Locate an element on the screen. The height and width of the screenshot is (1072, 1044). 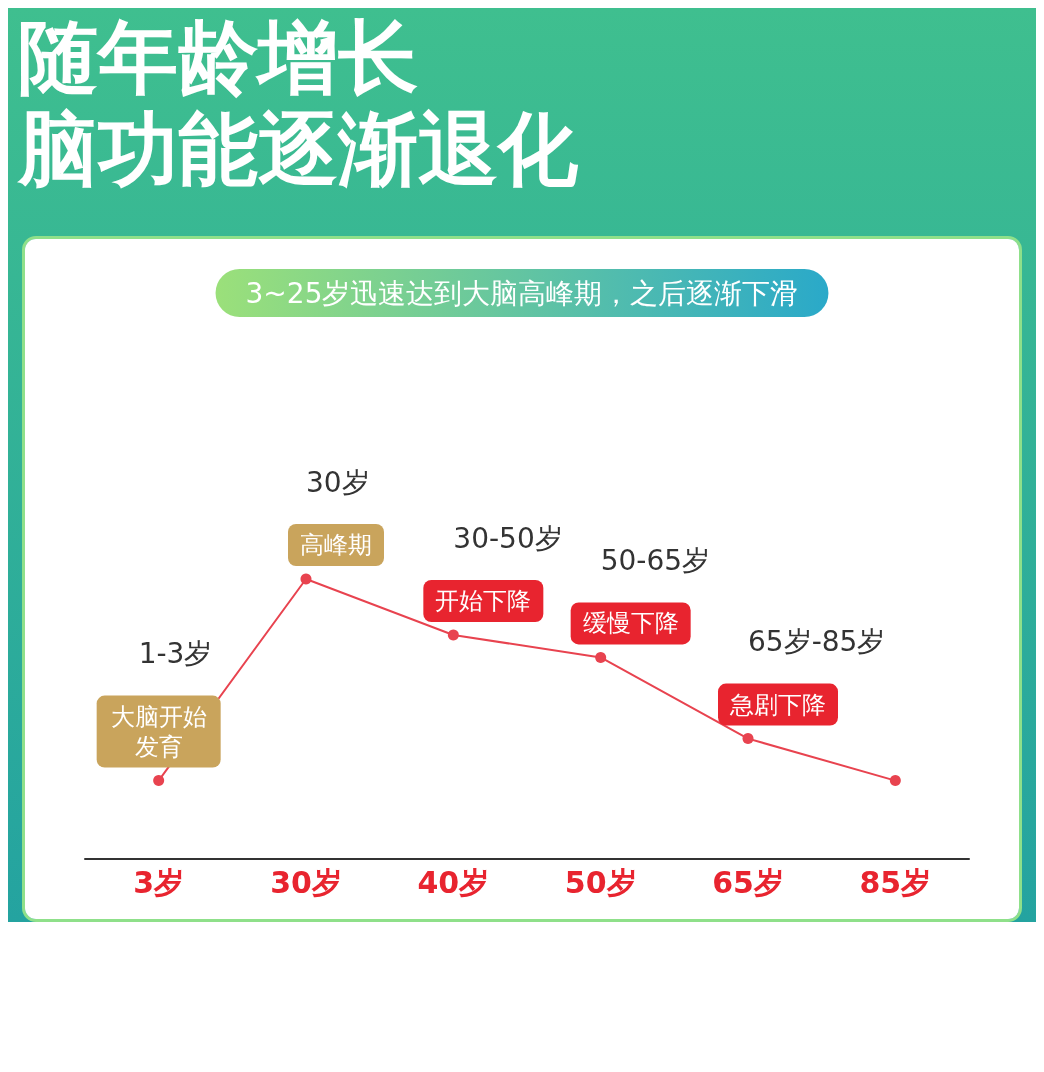
text: 50-65岁 is located at coordinates (655, 560).